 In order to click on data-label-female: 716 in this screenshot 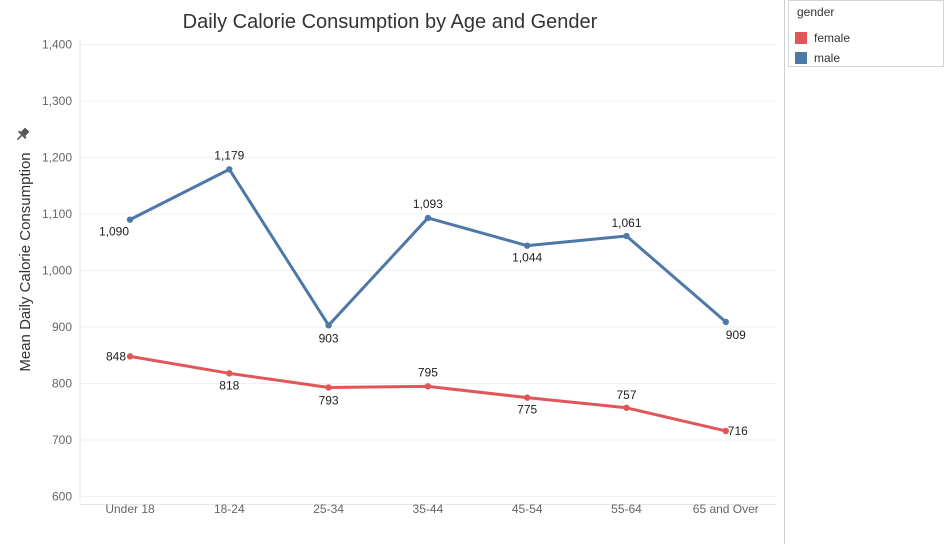, I will do `click(738, 431)`.